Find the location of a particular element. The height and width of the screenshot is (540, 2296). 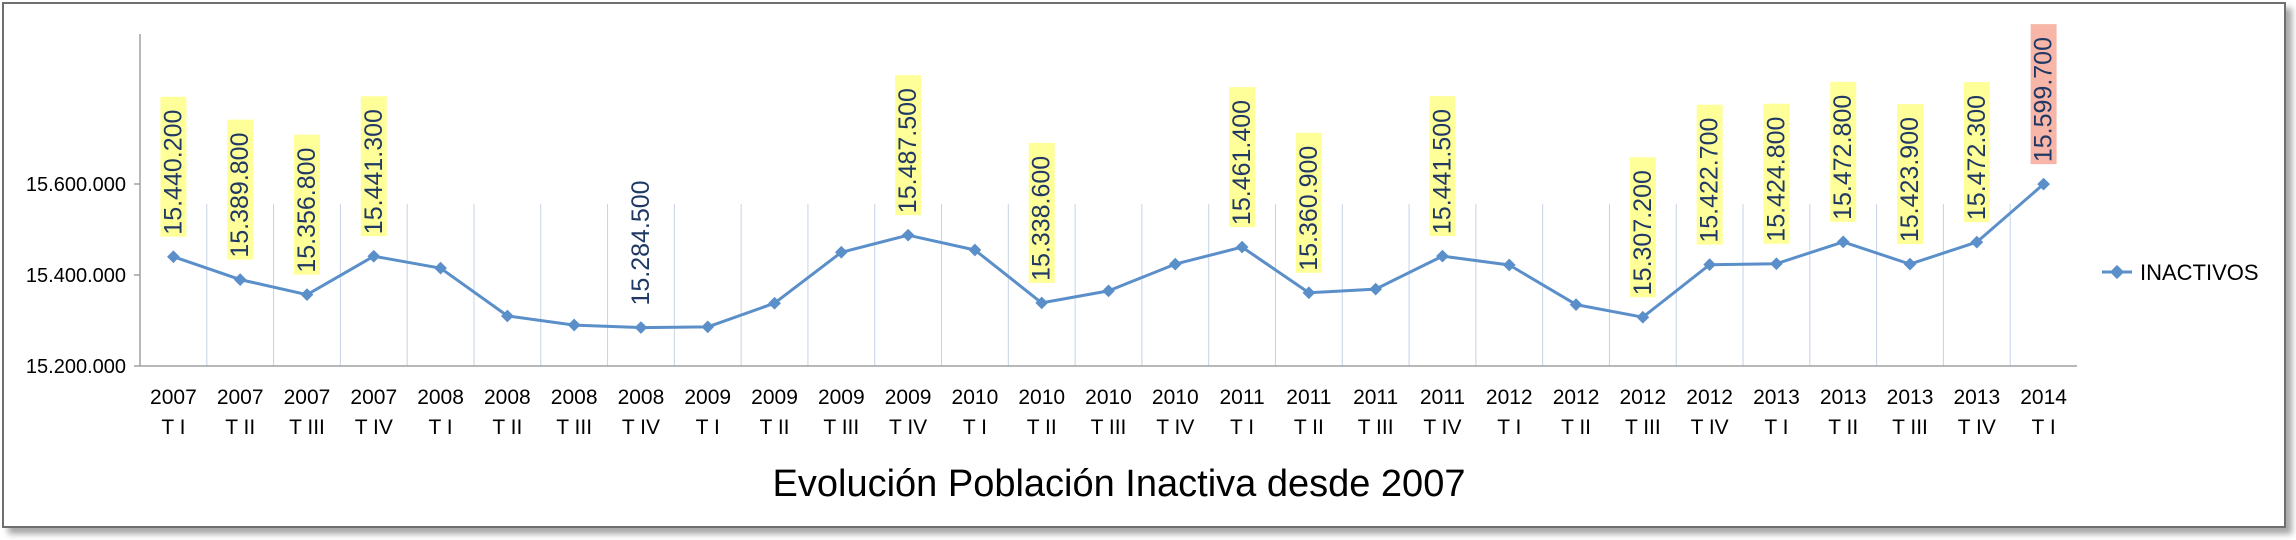

data-label: 15.360.900 is located at coordinates (1309, 202).